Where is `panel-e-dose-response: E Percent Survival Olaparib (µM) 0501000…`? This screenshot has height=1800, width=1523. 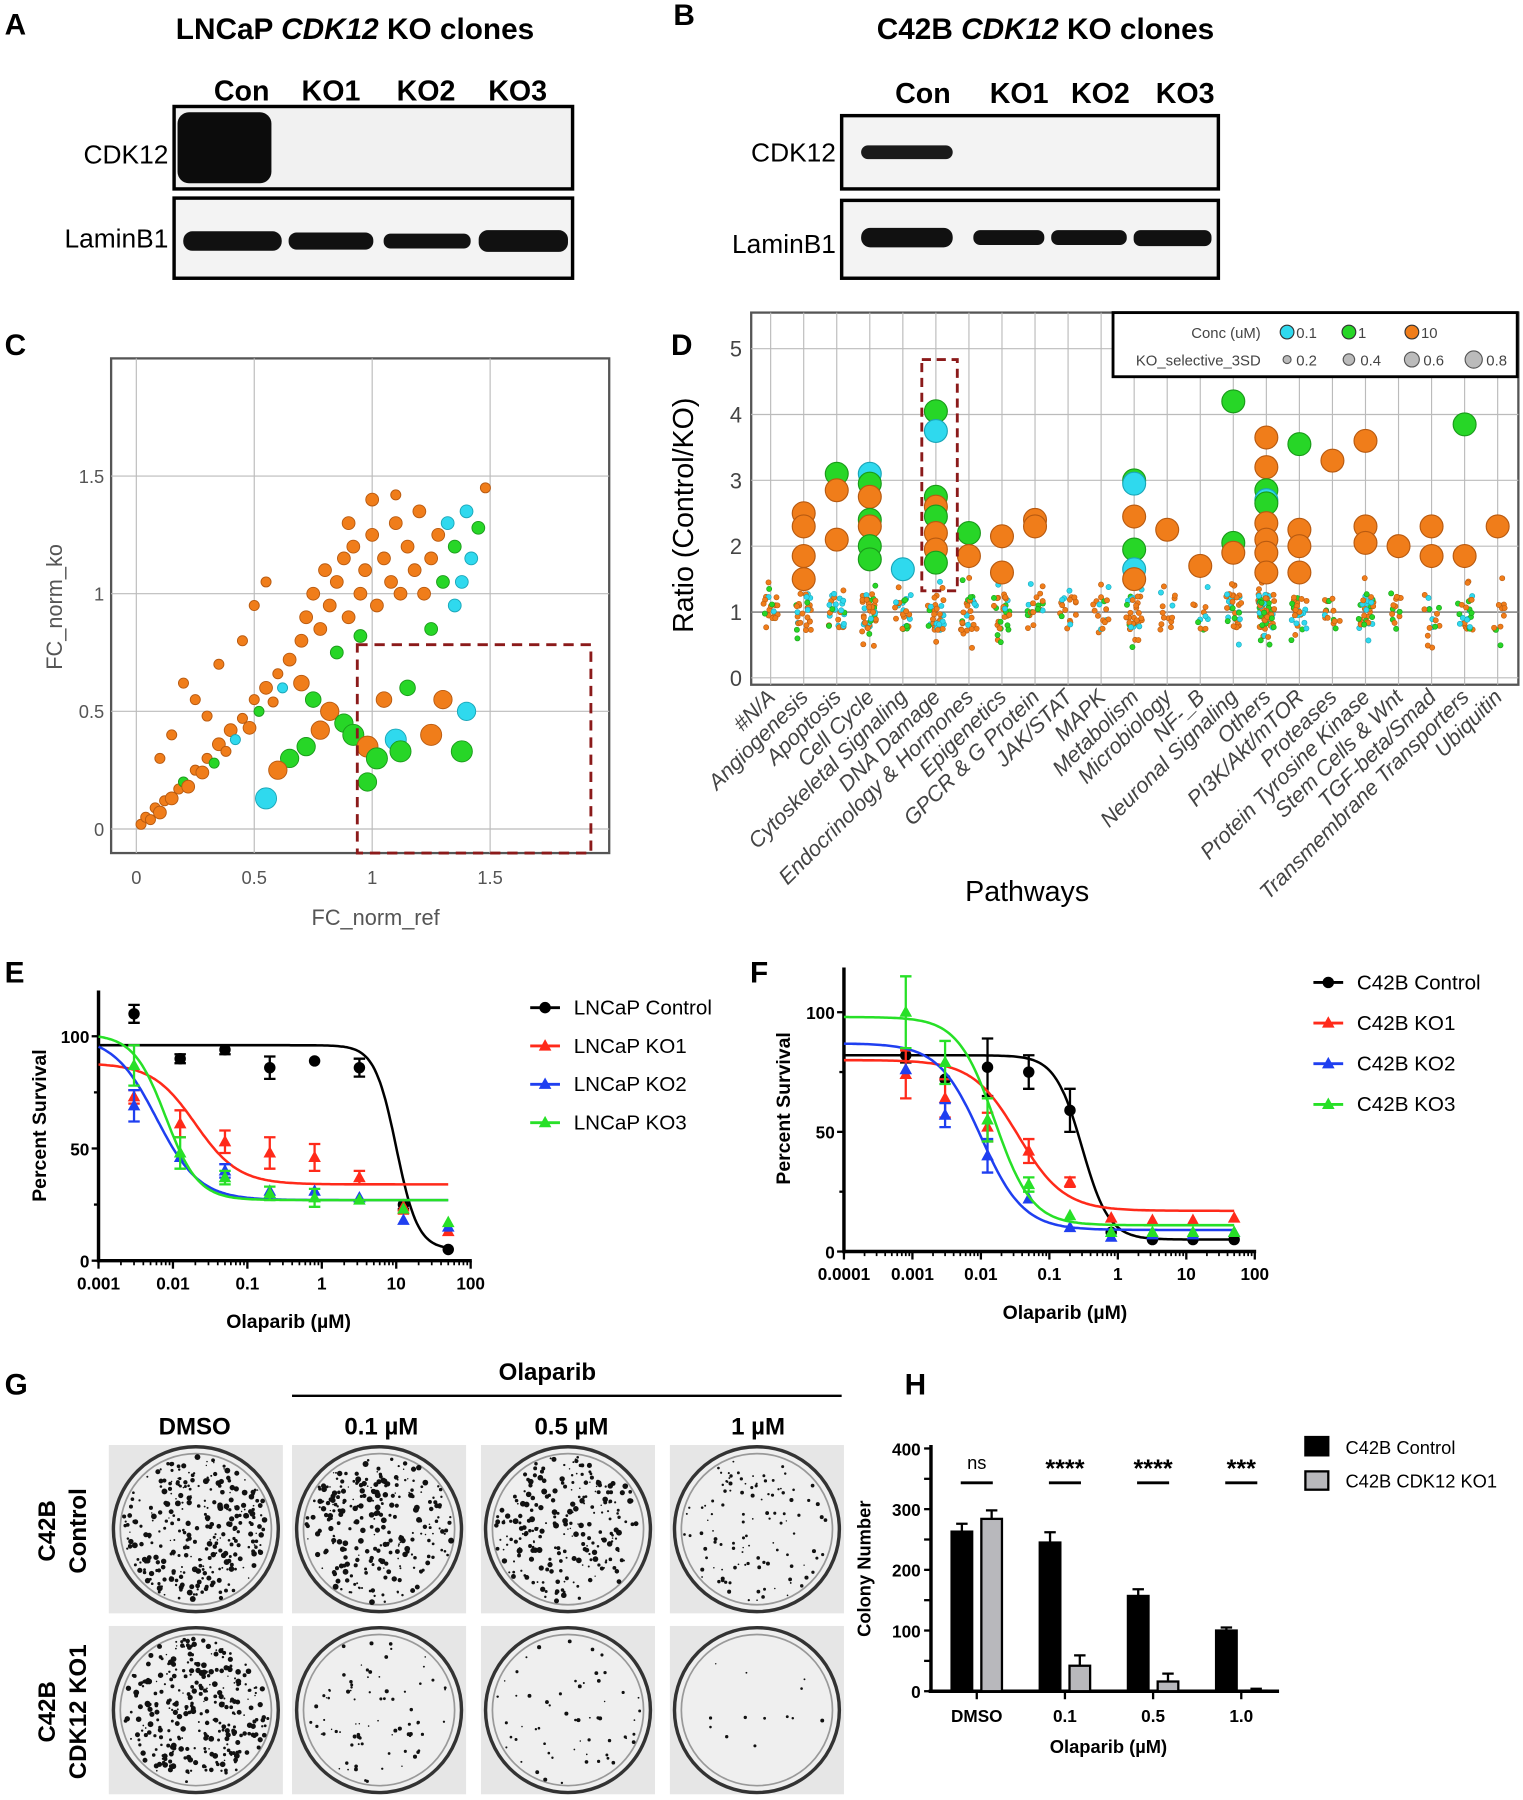
panel-e-dose-response: E Percent Survival Olaparib (µM) 0501000… is located at coordinates (358, 1144).